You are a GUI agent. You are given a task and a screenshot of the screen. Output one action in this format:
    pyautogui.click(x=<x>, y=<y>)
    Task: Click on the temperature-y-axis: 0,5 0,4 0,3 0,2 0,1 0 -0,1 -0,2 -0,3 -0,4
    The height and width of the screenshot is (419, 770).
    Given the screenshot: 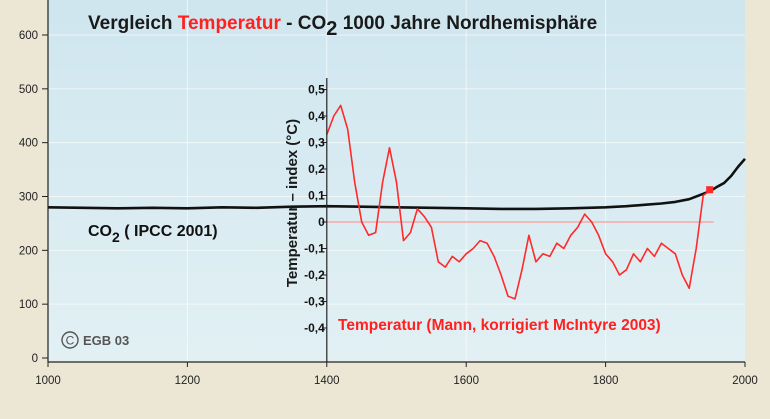 What is the action you would take?
    pyautogui.click(x=316, y=220)
    